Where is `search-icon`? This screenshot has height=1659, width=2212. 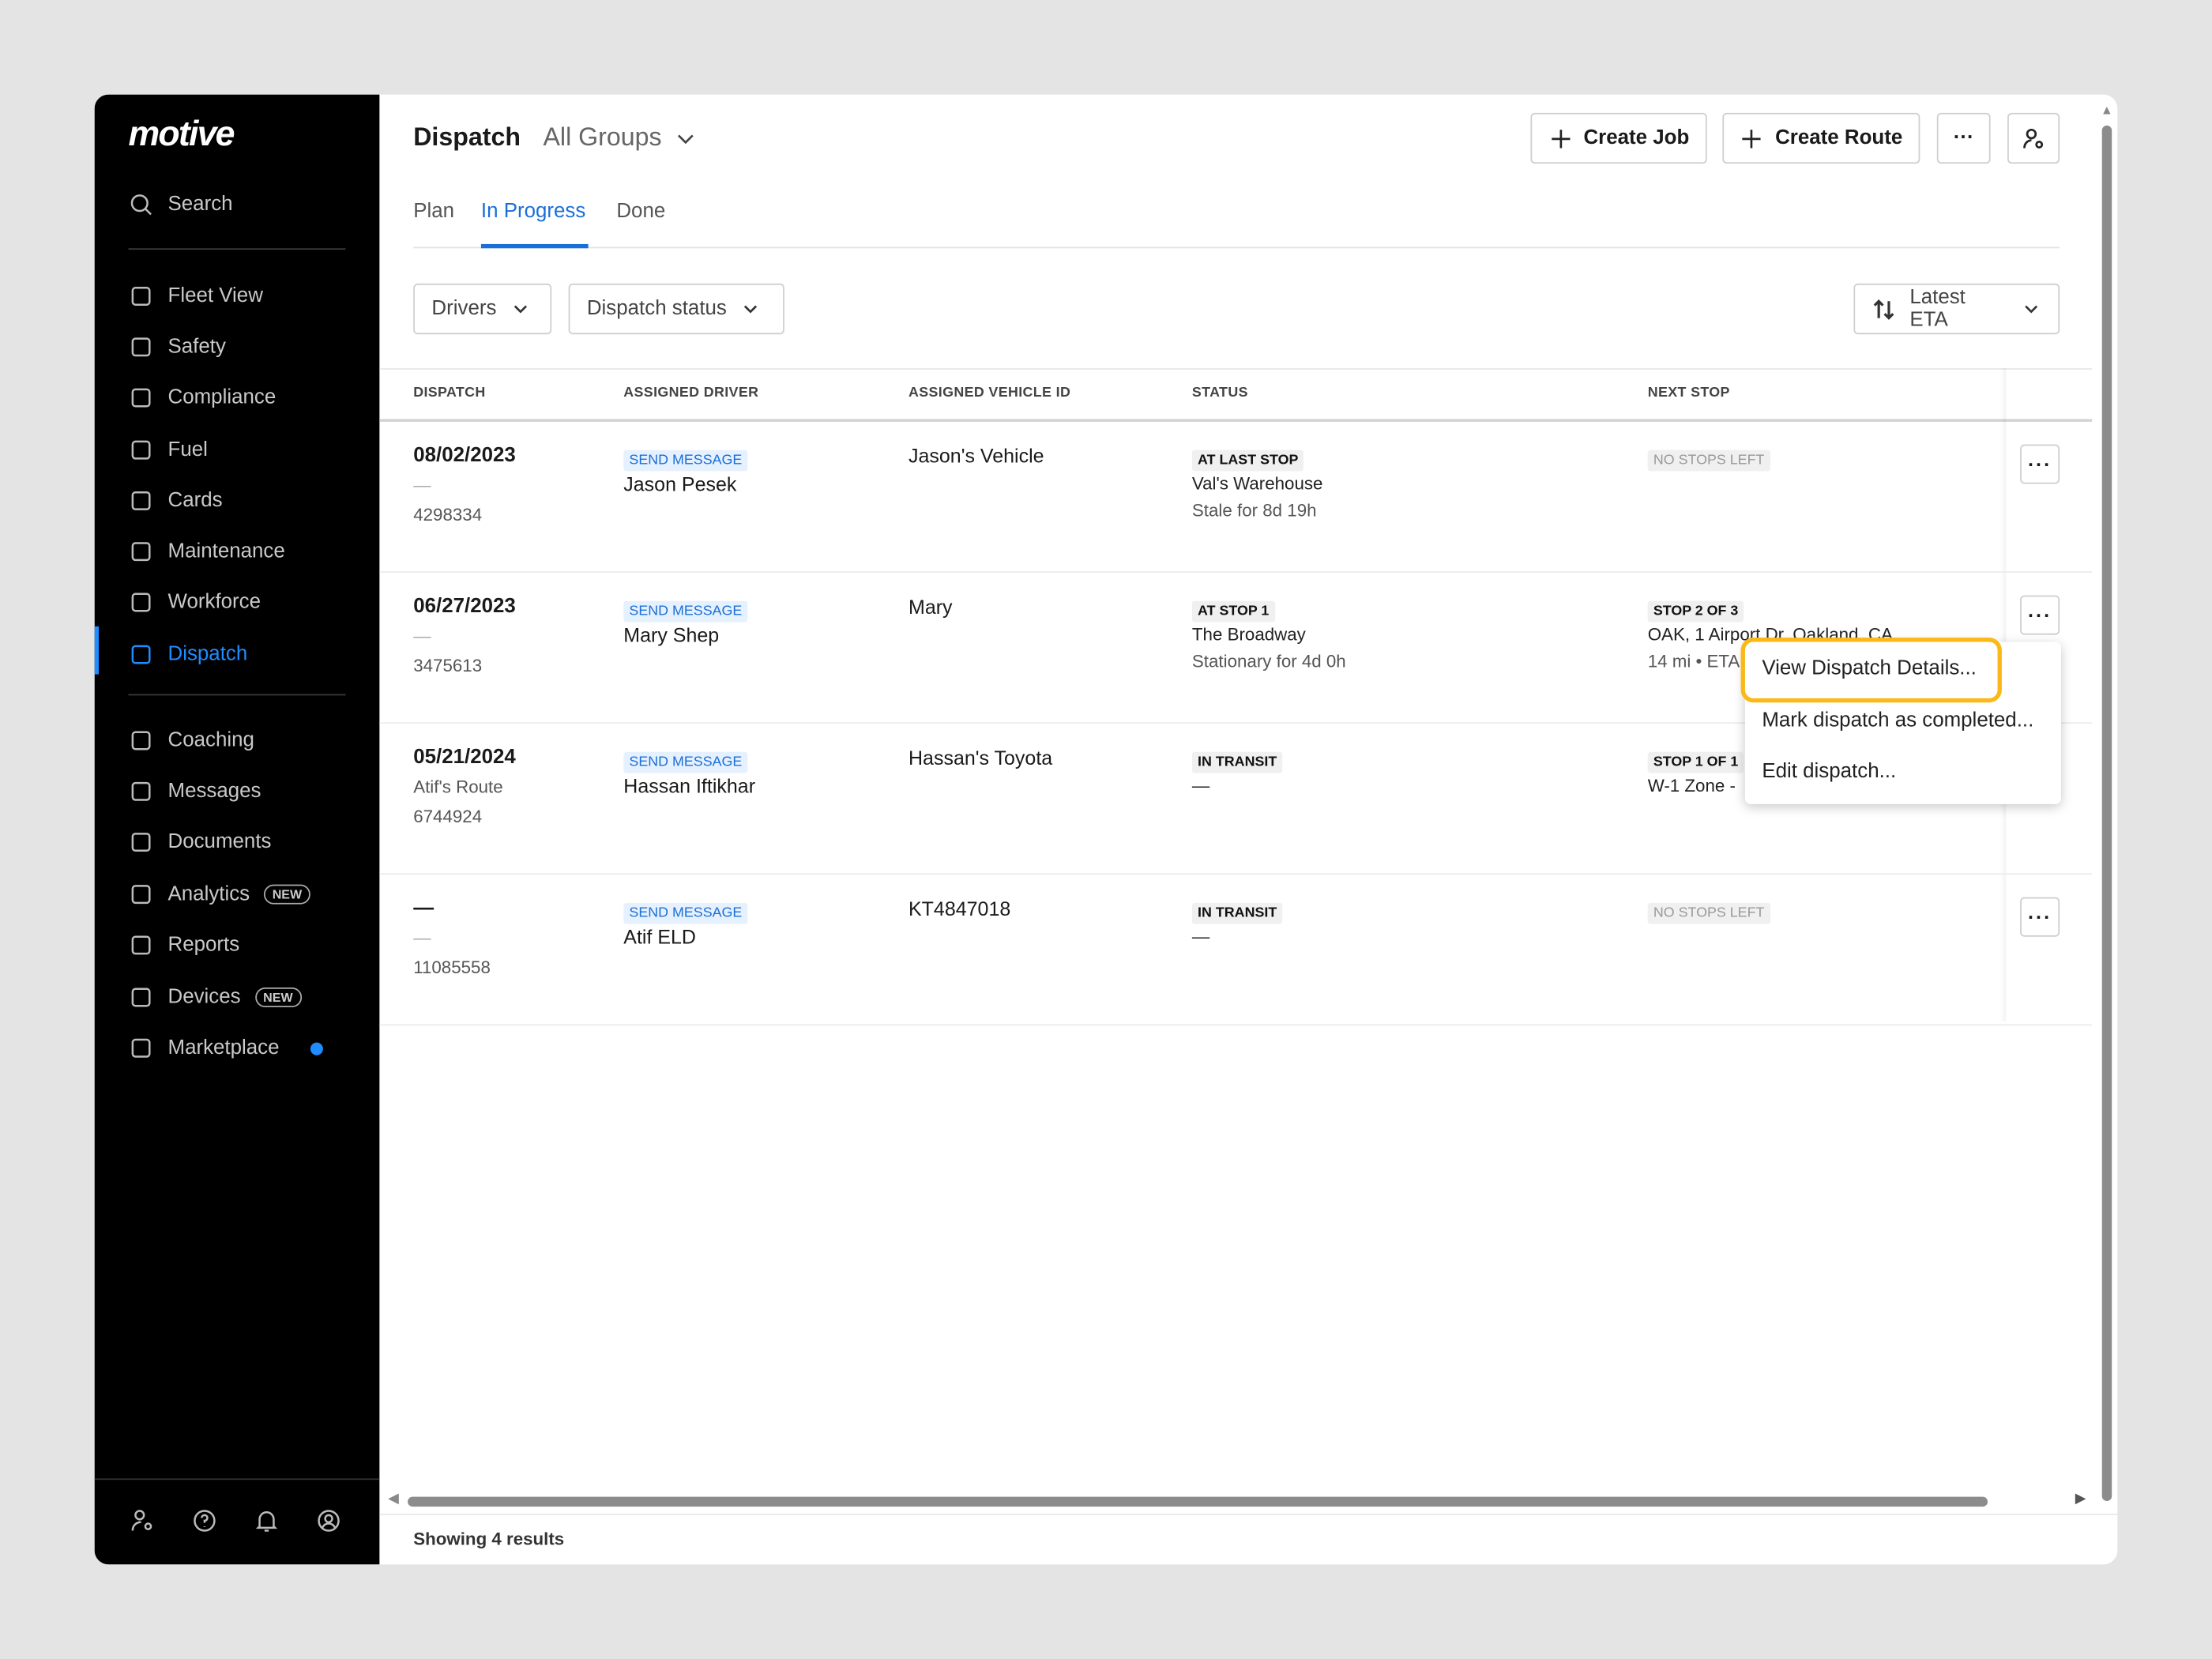 search-icon is located at coordinates (141, 205).